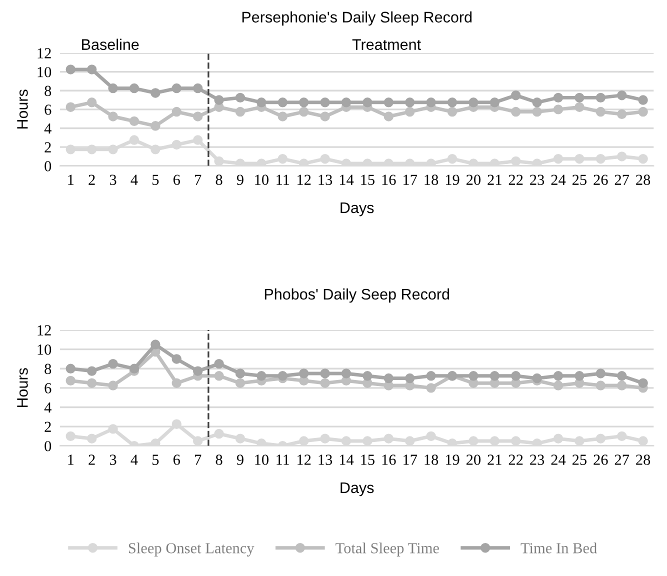  What do you see at coordinates (155, 179) in the screenshot?
I see `x-tick-label: 5` at bounding box center [155, 179].